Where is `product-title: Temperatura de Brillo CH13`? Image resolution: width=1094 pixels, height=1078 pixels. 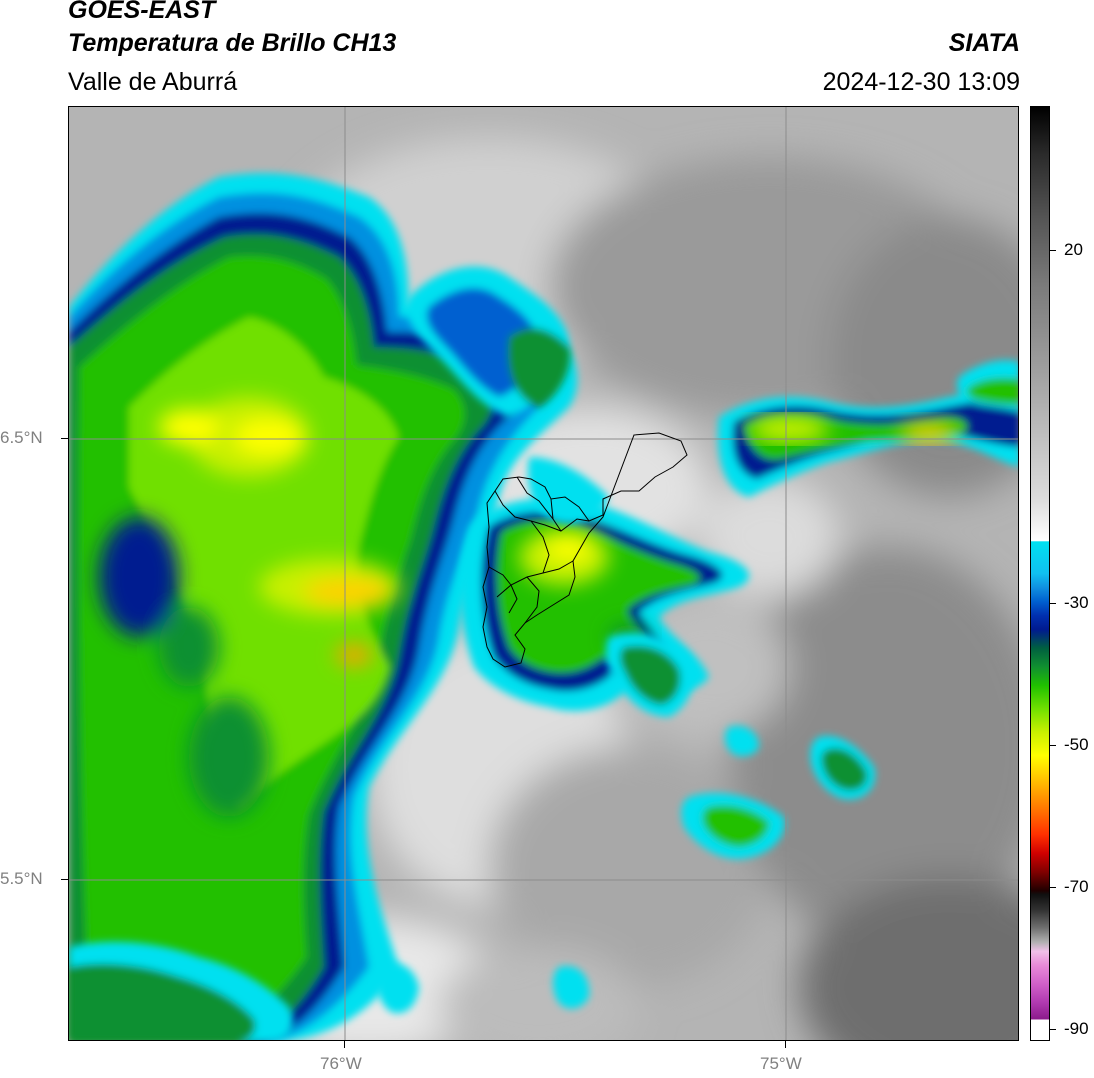 product-title: Temperatura de Brillo CH13 is located at coordinates (232, 43).